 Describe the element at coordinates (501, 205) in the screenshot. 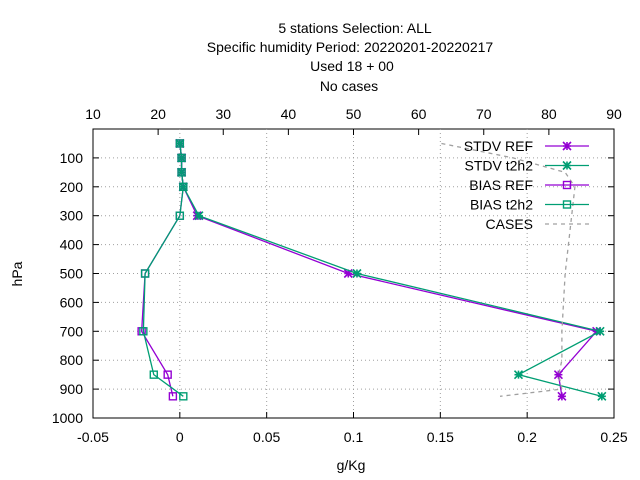

I see `legend-label-bias-t2h2: BIAS t2h2` at that location.